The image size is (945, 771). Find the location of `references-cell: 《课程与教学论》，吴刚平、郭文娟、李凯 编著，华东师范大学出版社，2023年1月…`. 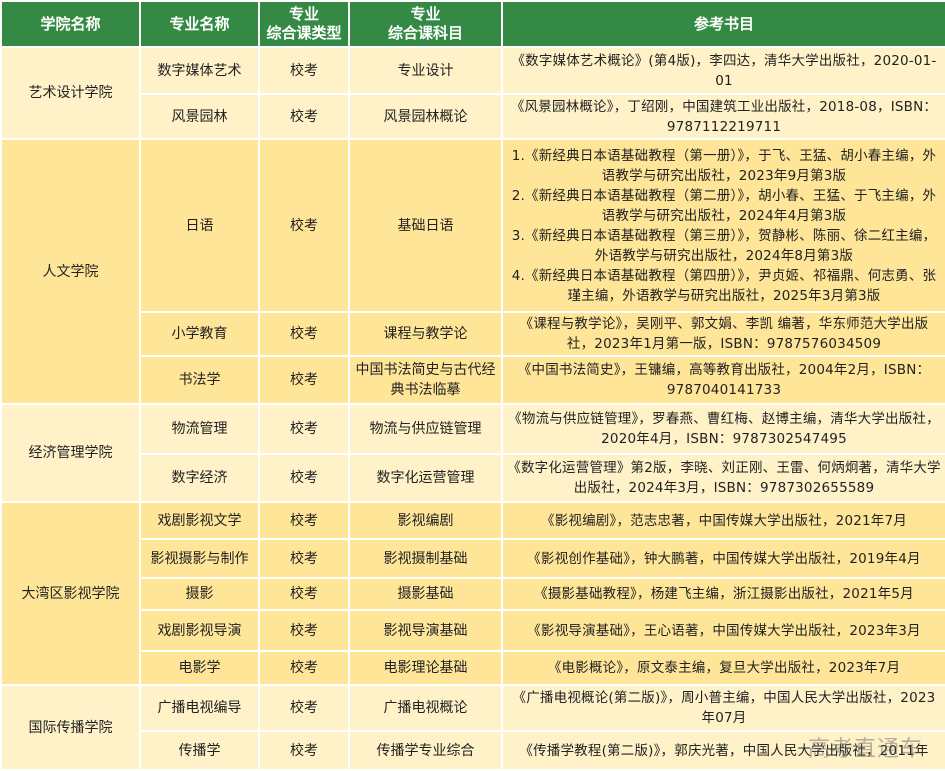

references-cell: 《课程与教学论》，吴刚平、郭文娟、李凯 编著，华东师范大学出版社，2023年1月… is located at coordinates (723, 334).